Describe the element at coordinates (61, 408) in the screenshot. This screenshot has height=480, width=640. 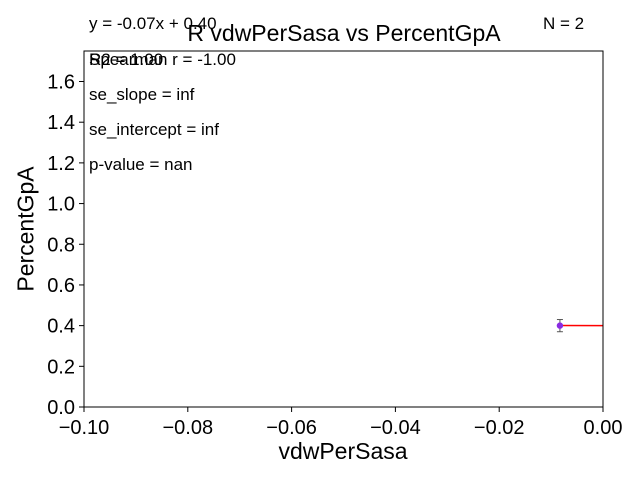
I see `y-tick-label: 0.0` at that location.